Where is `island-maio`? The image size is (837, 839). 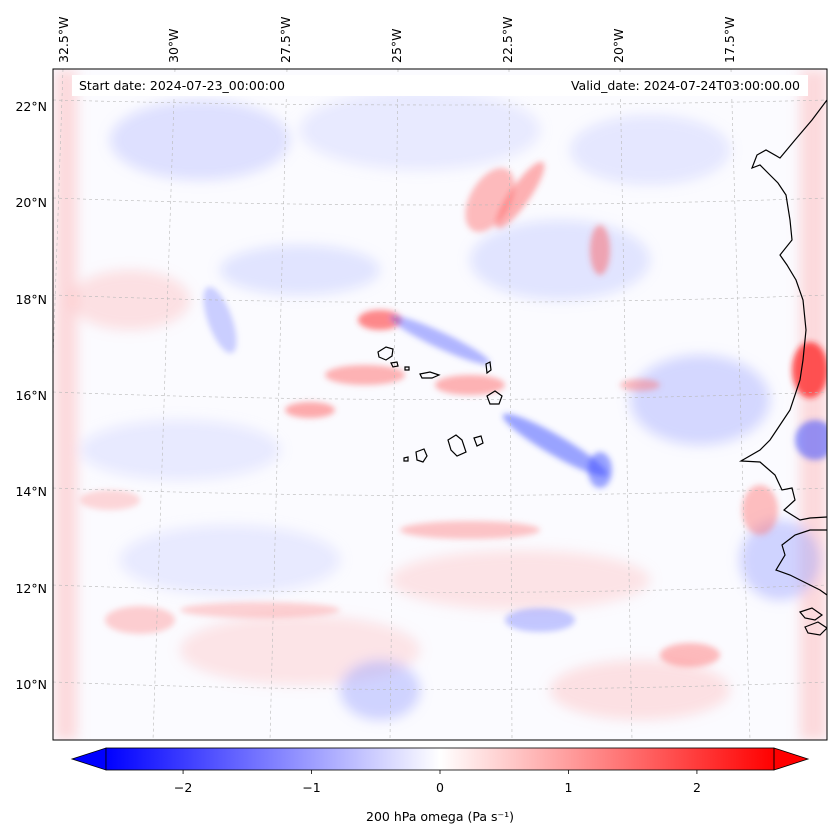
island-maio is located at coordinates (478, 441).